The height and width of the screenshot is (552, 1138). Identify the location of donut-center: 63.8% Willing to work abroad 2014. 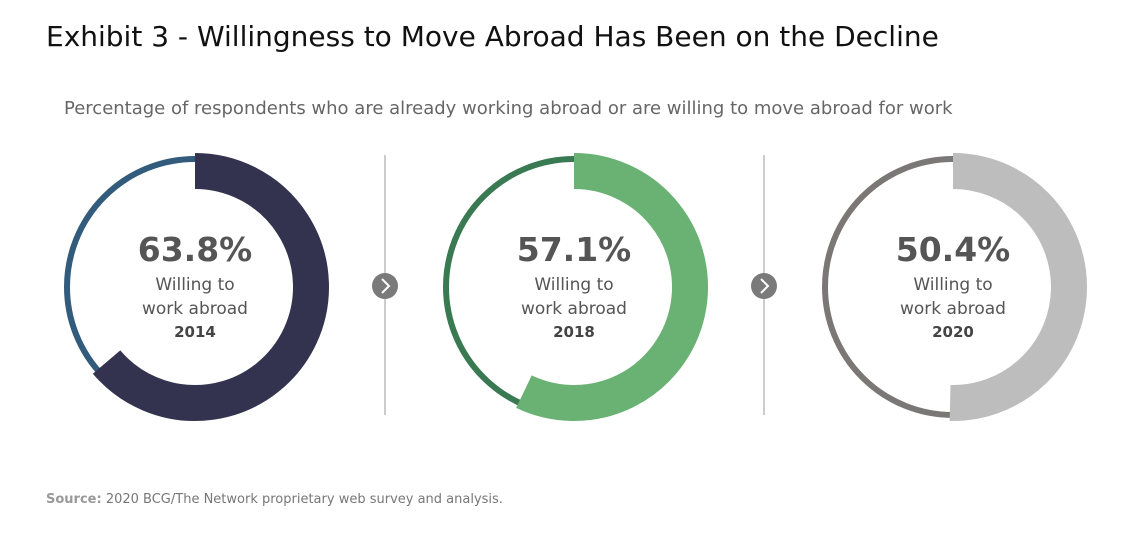
(195, 285).